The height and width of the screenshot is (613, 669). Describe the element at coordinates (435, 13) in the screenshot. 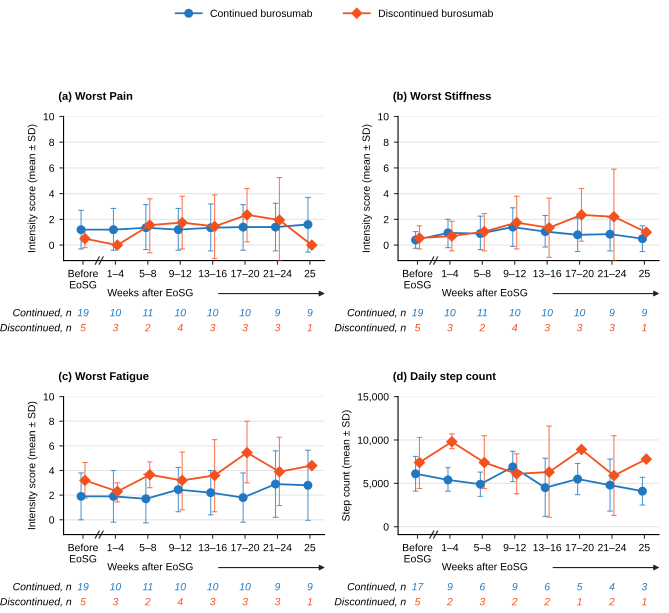

I see `legend-label: Discontinued burosumab` at that location.